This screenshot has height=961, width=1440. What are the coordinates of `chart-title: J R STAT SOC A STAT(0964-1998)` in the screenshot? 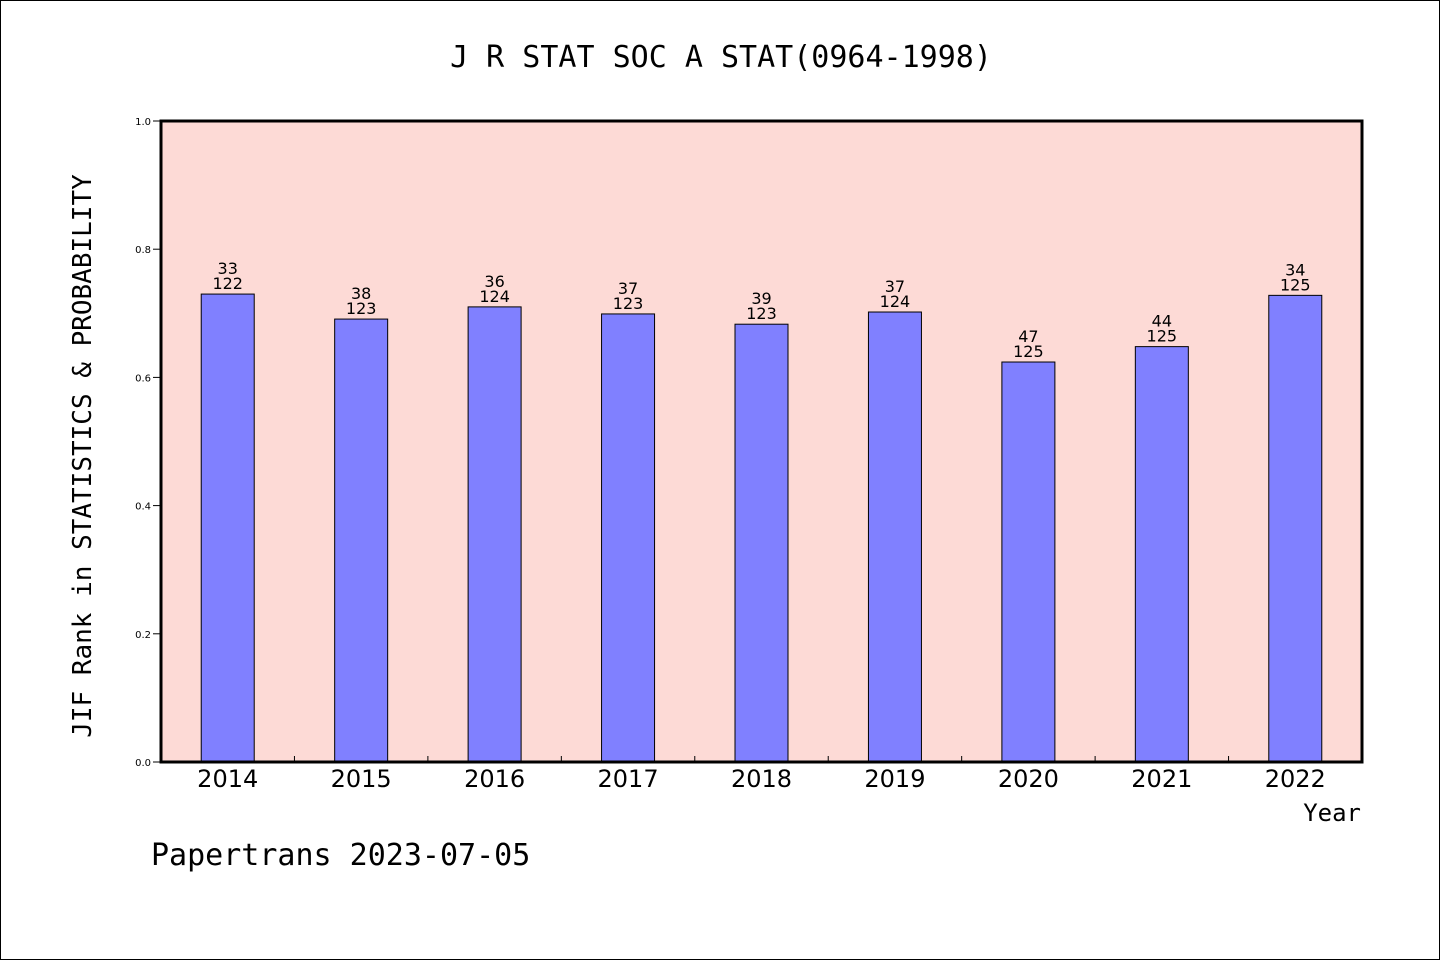 It's located at (721, 57).